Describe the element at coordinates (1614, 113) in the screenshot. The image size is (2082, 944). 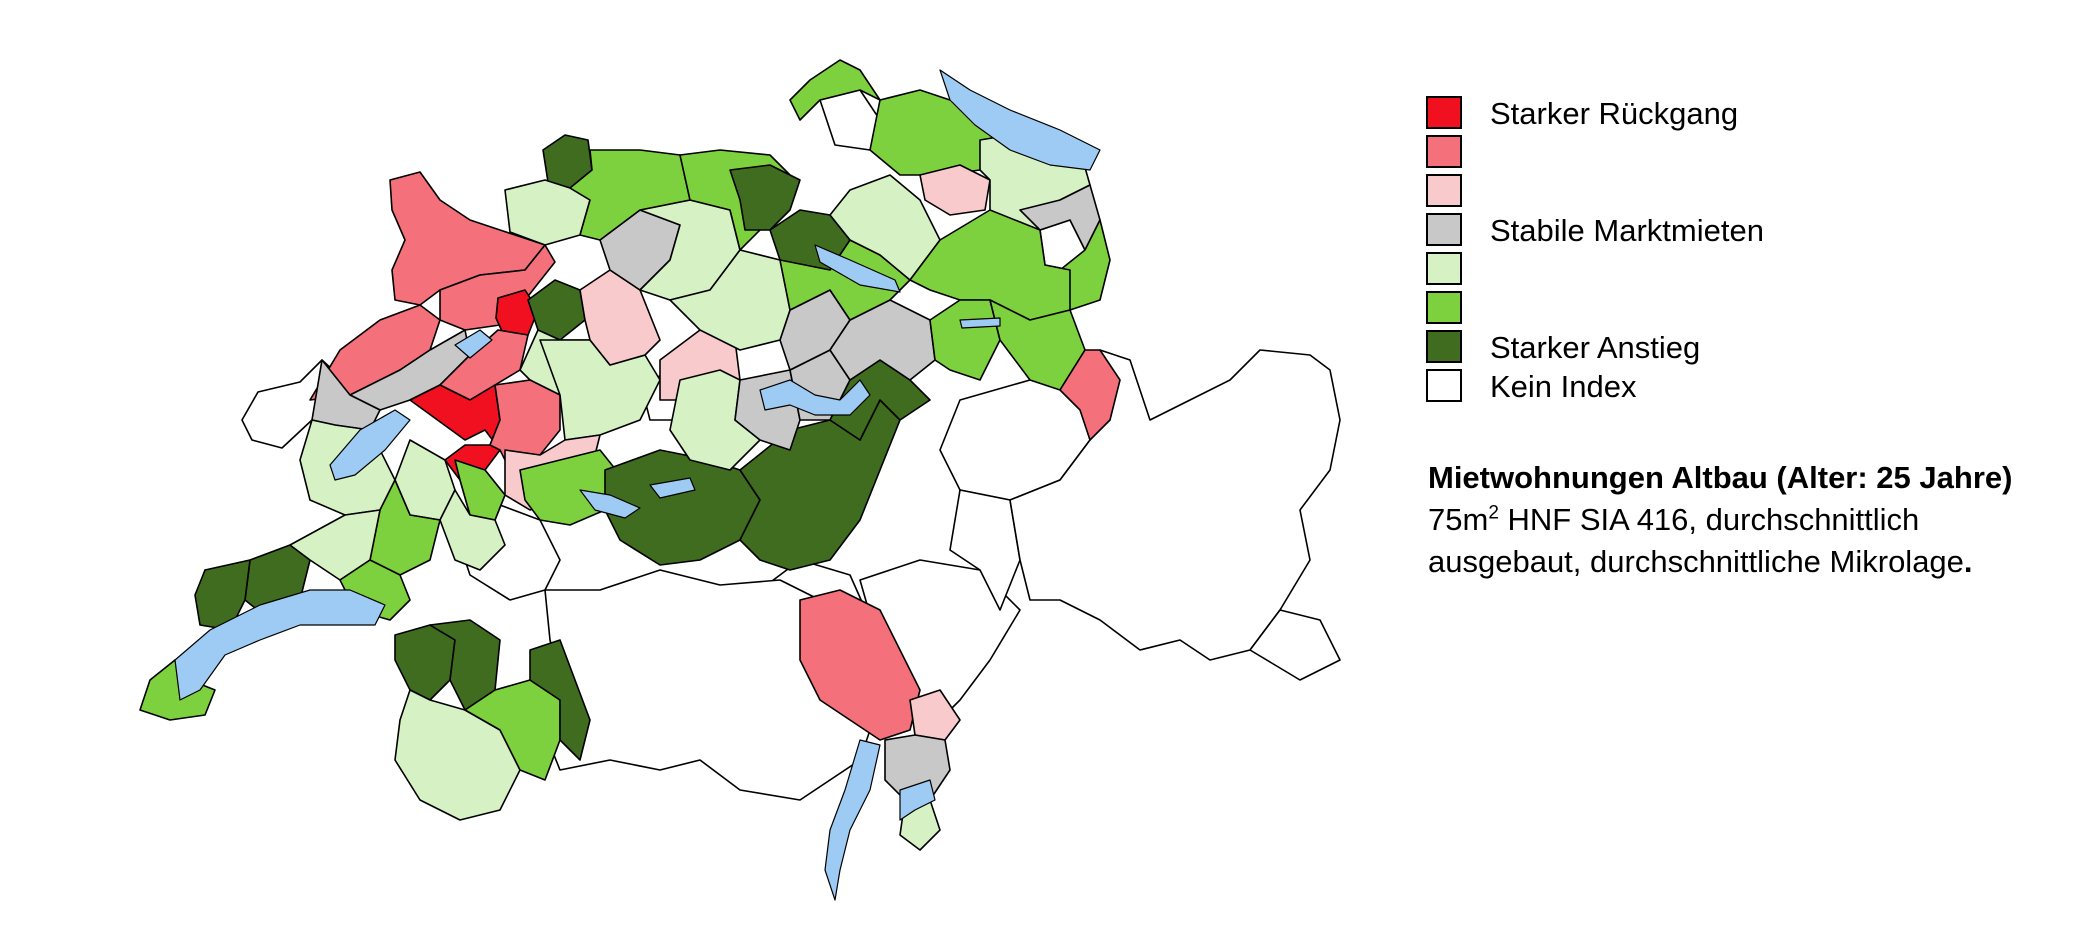
I see `legend-label: Starker Rückgang` at that location.